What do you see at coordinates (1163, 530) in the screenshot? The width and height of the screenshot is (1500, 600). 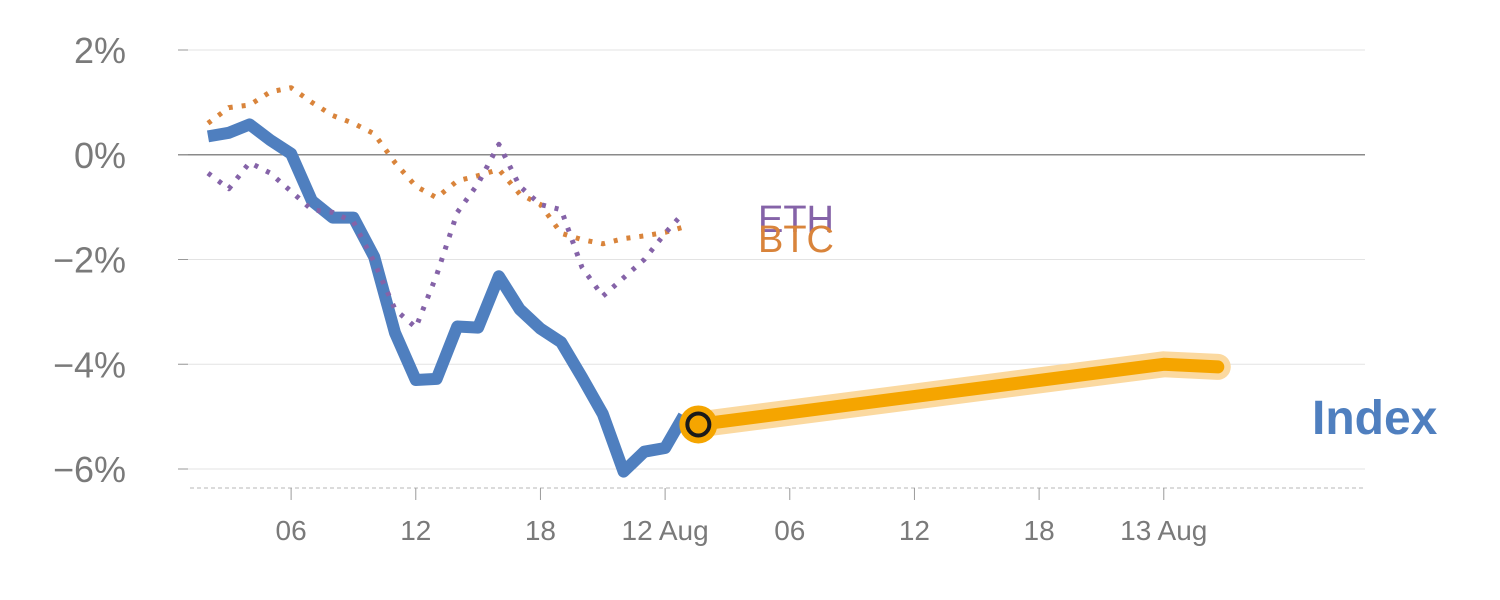 I see `x-tick-label: 13 Aug` at bounding box center [1163, 530].